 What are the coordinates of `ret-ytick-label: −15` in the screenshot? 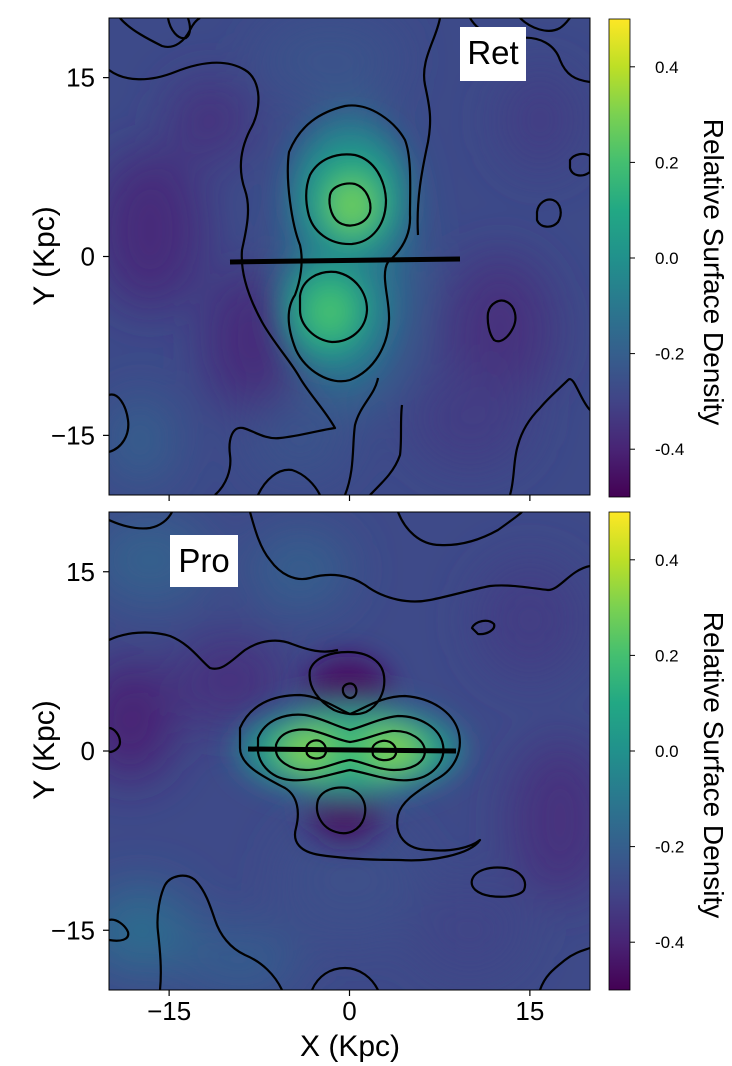 It's located at (73, 435).